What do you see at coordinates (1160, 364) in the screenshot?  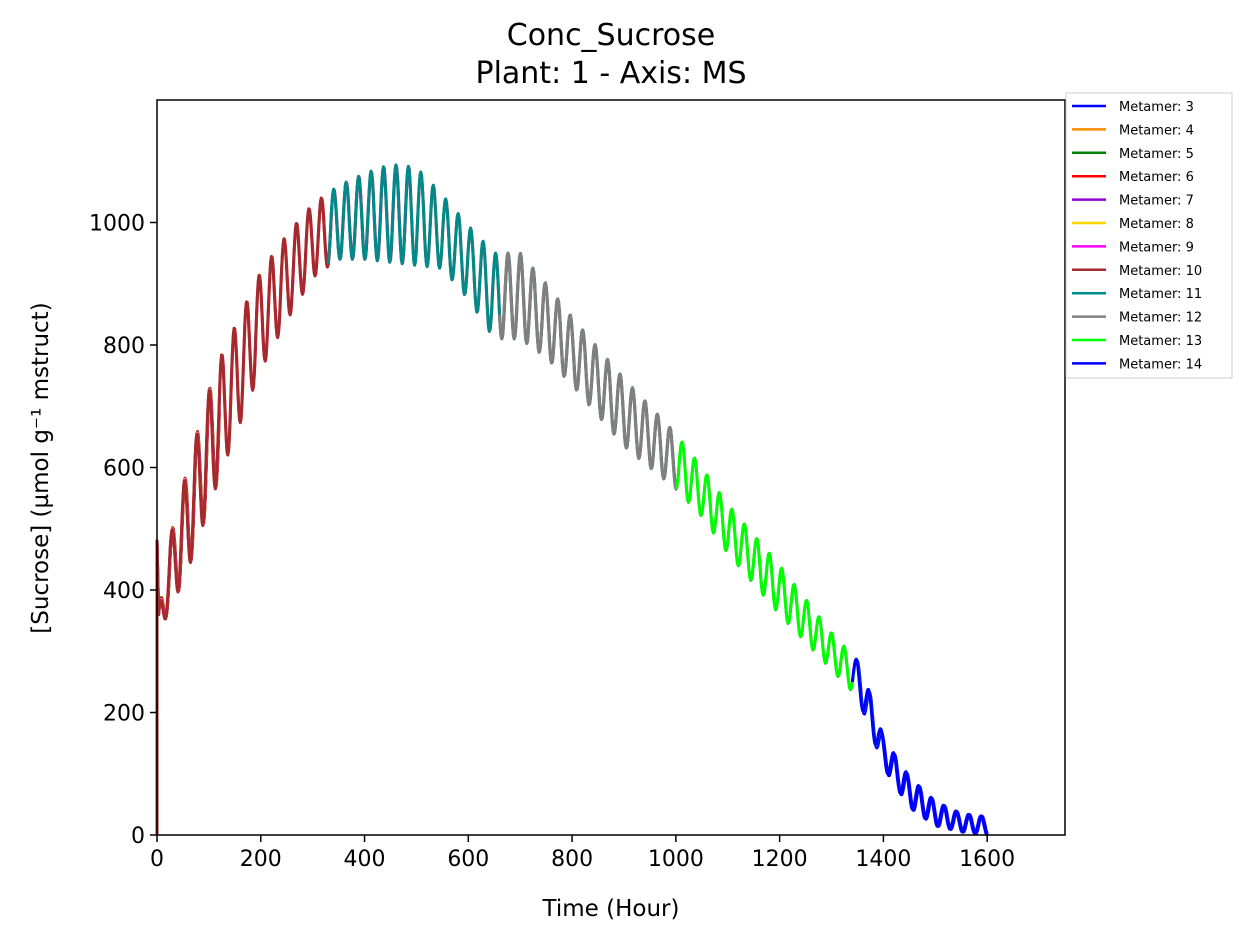 I see `legend-entry: Metamer: 14` at bounding box center [1160, 364].